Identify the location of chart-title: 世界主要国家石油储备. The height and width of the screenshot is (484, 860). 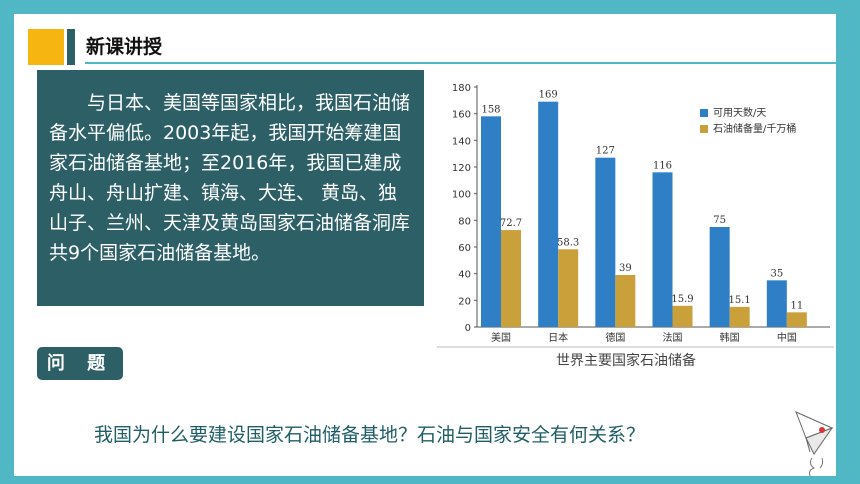
(626, 361).